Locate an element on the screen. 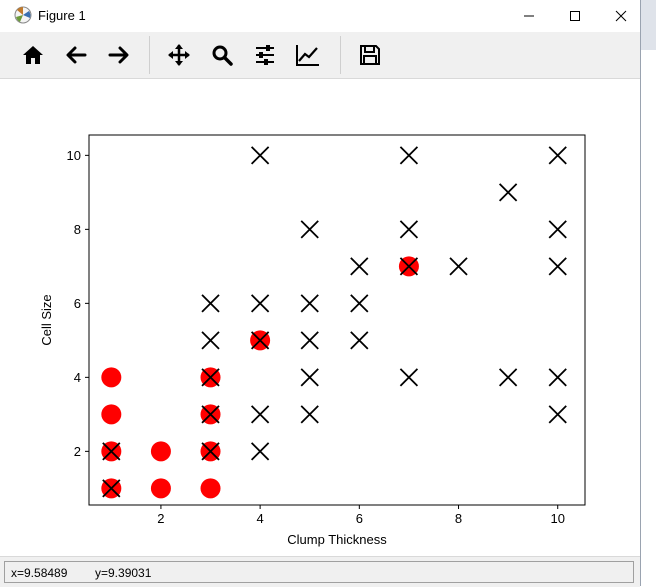  back-button is located at coordinates (76, 55).